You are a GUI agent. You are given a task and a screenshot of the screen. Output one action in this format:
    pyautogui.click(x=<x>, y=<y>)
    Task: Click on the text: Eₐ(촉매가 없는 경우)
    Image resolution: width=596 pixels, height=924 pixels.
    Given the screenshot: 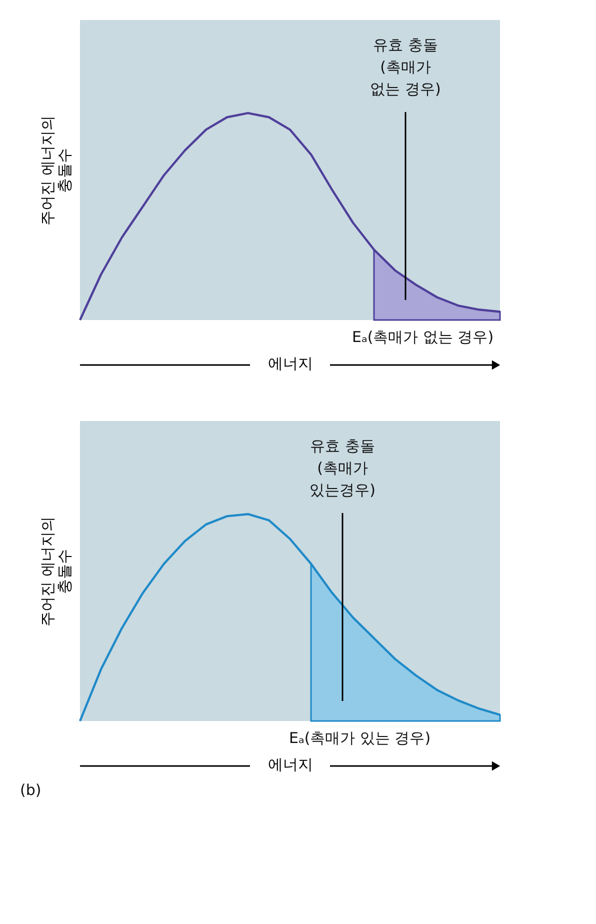 What is the action you would take?
    pyautogui.click(x=423, y=337)
    